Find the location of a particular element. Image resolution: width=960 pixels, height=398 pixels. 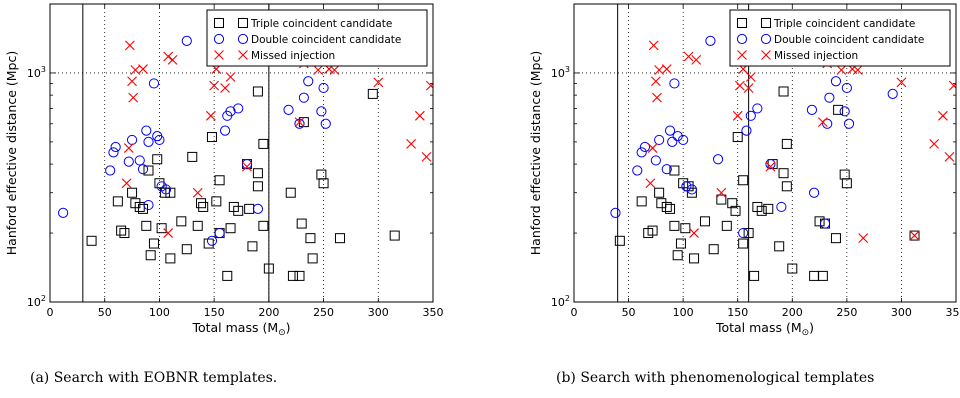

y-tick-label: 102 is located at coordinates (560, 301).